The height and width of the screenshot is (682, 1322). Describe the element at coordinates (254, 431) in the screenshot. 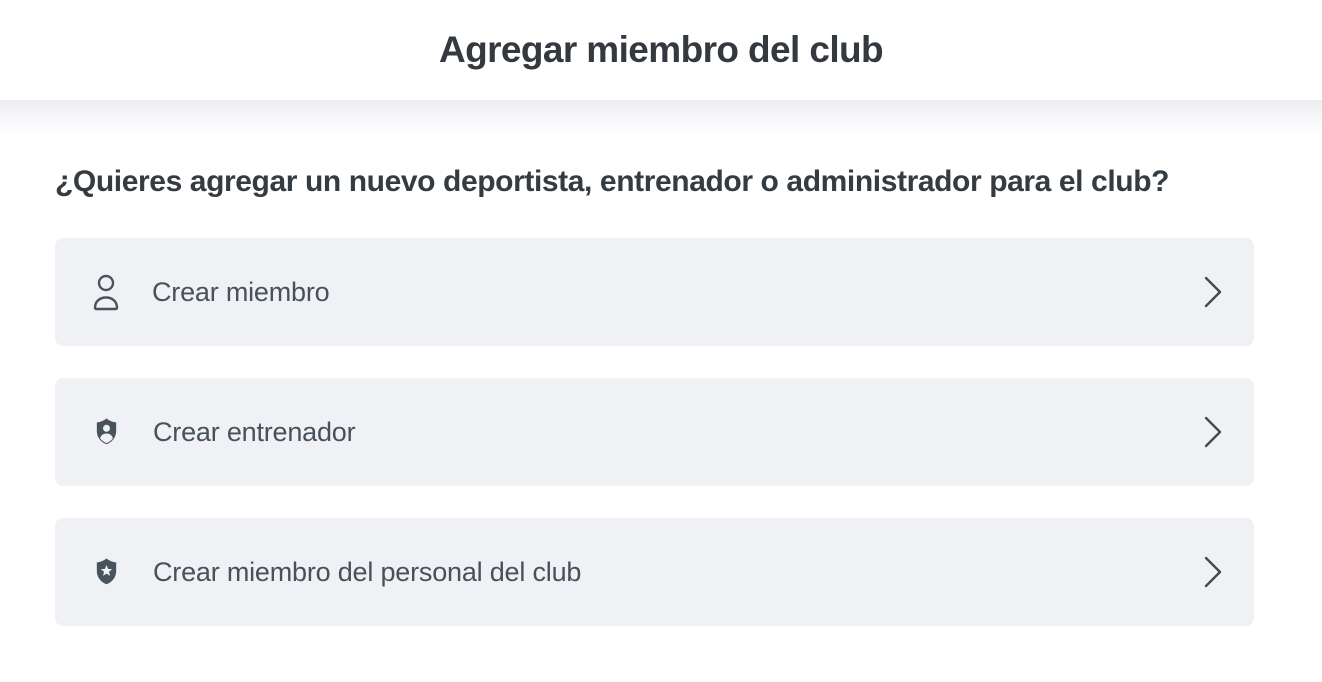

I see `option-label: Crear entrenador` at that location.